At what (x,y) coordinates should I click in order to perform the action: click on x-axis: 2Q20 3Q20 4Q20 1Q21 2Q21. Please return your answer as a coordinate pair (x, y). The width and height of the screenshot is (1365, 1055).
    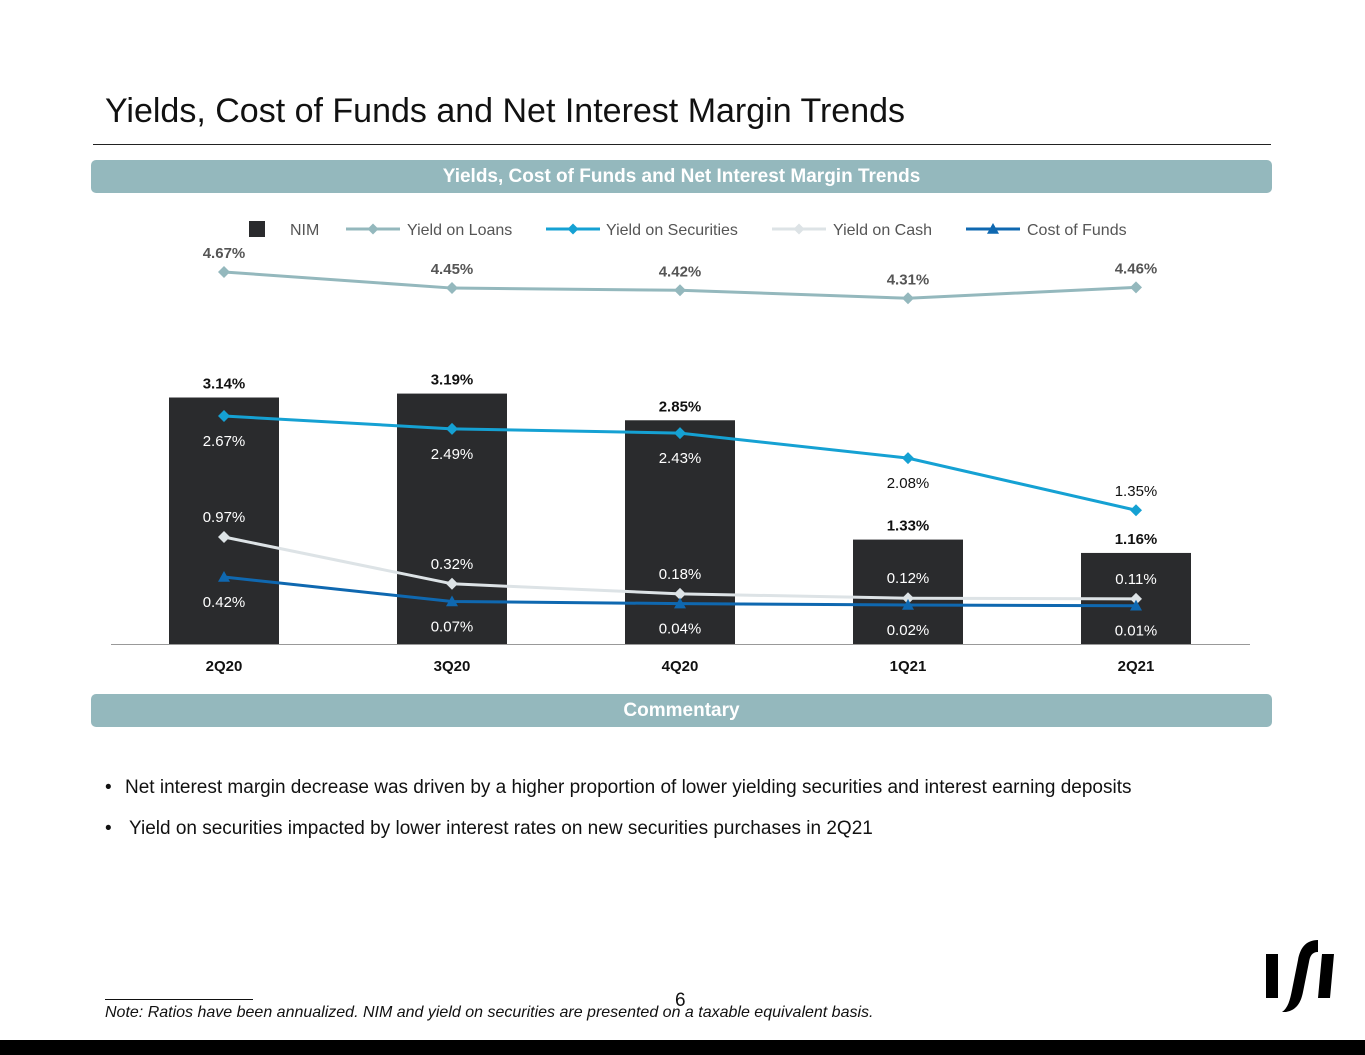
    Looking at the image, I should click on (680, 659).